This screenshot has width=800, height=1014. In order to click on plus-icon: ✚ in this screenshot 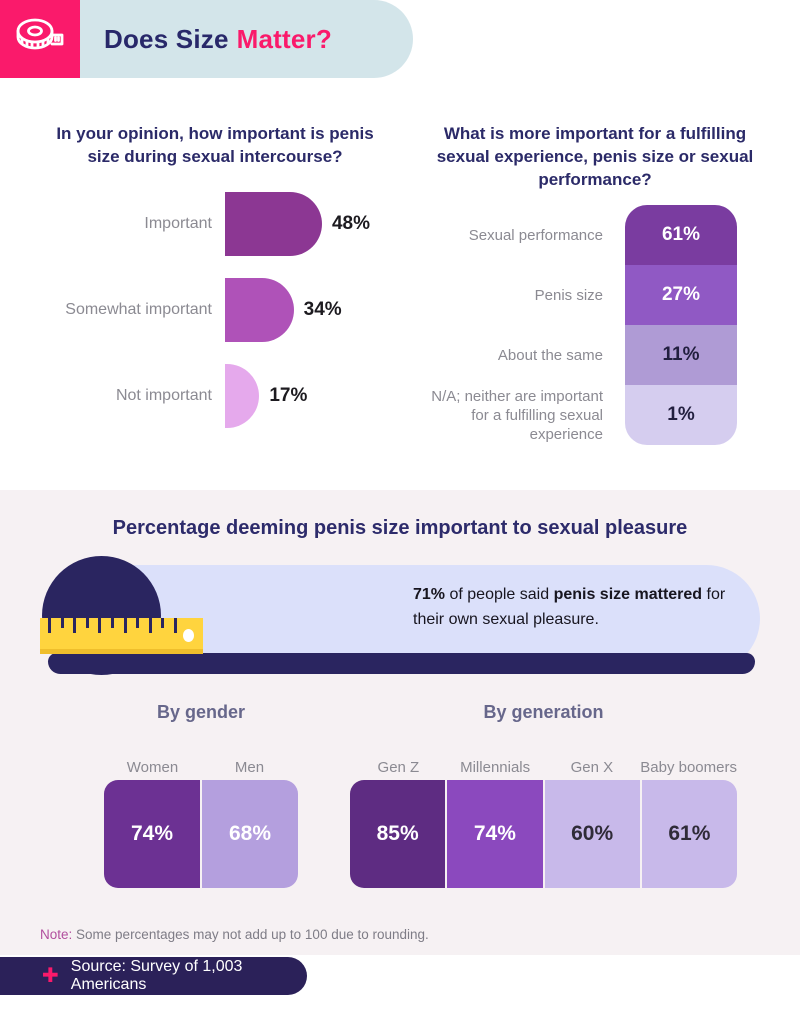, I will do `click(50, 976)`.